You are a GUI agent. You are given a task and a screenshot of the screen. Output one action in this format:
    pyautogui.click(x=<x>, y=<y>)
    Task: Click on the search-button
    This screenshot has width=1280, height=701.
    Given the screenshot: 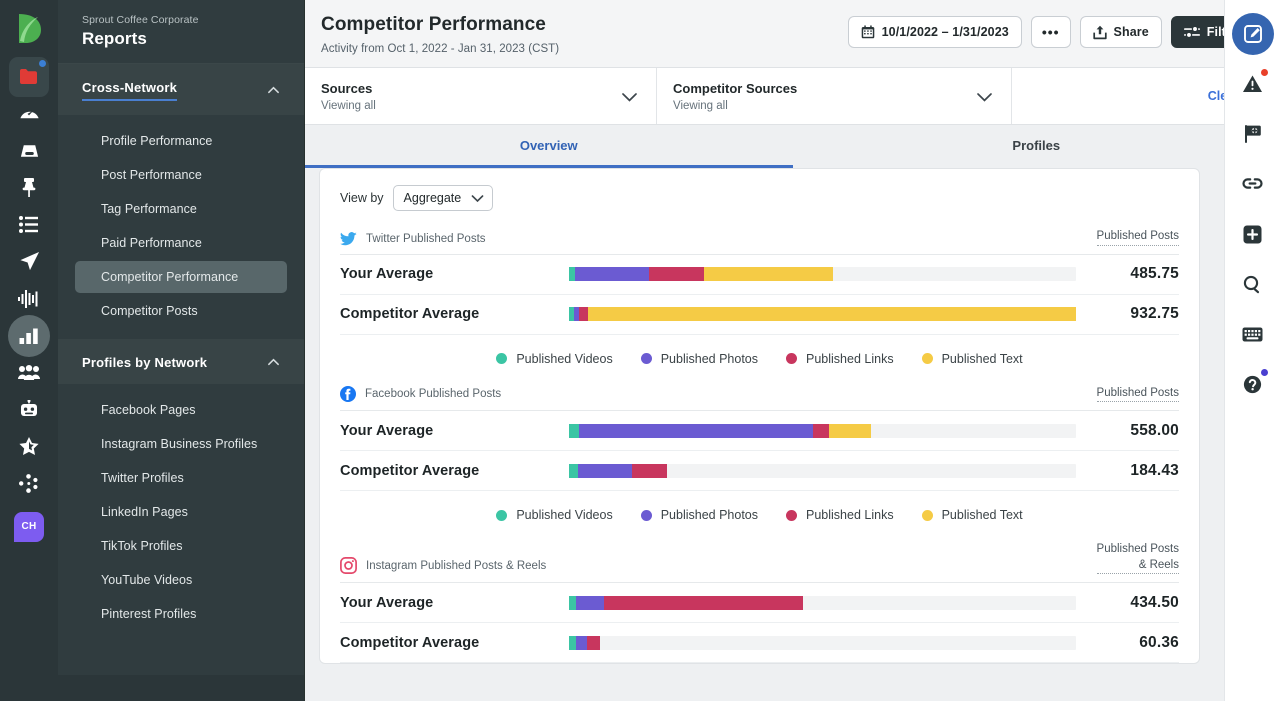 What is the action you would take?
    pyautogui.click(x=1253, y=284)
    